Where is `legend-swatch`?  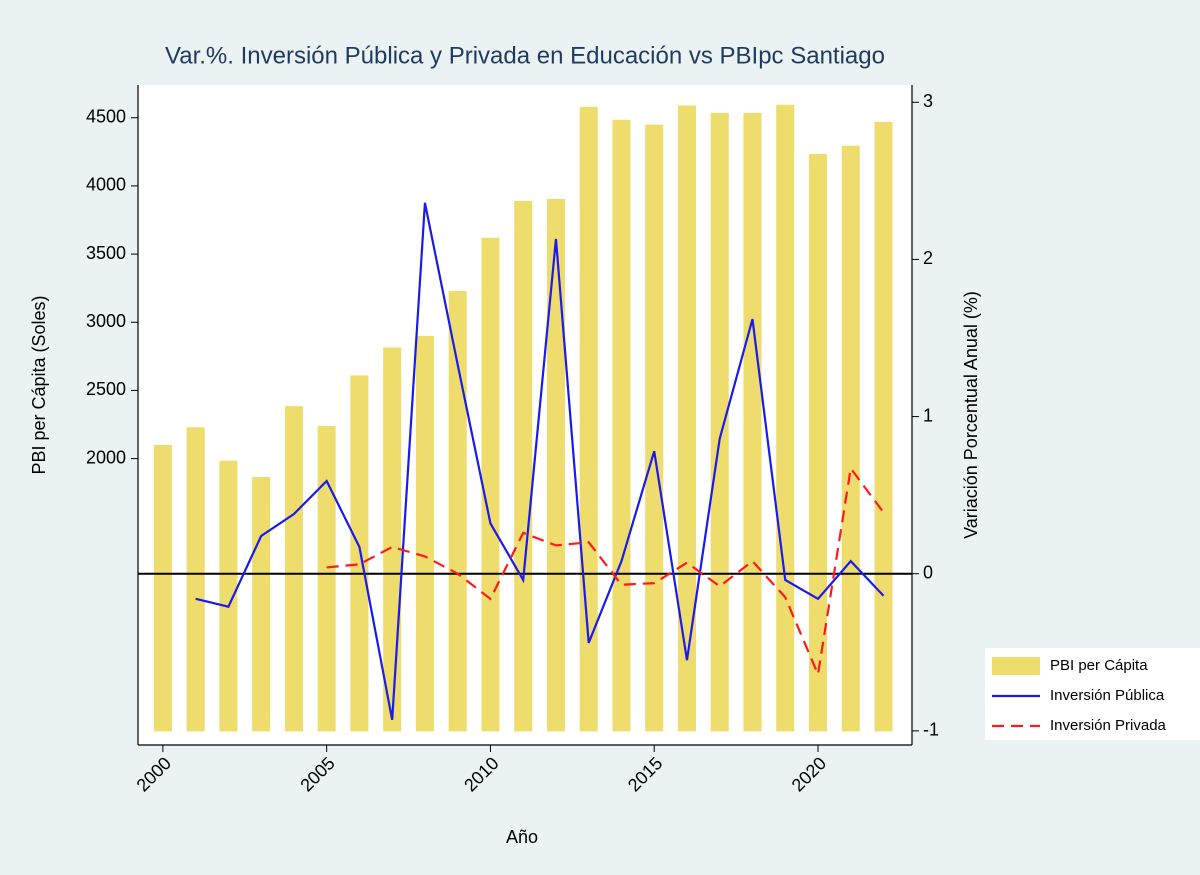 legend-swatch is located at coordinates (1016, 666).